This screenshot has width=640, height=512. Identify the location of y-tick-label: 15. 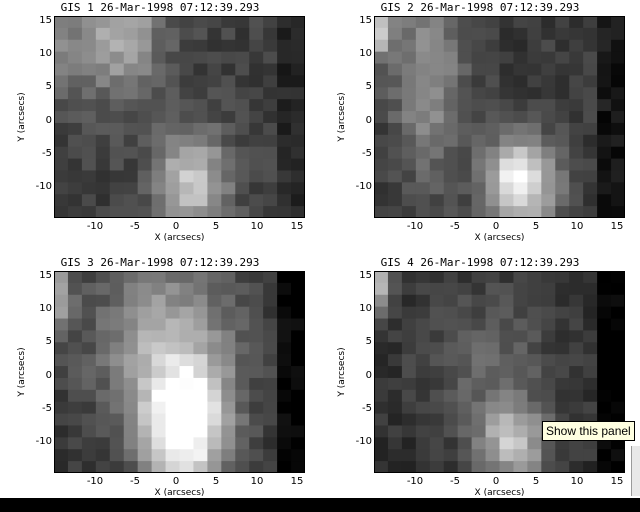
(365, 275).